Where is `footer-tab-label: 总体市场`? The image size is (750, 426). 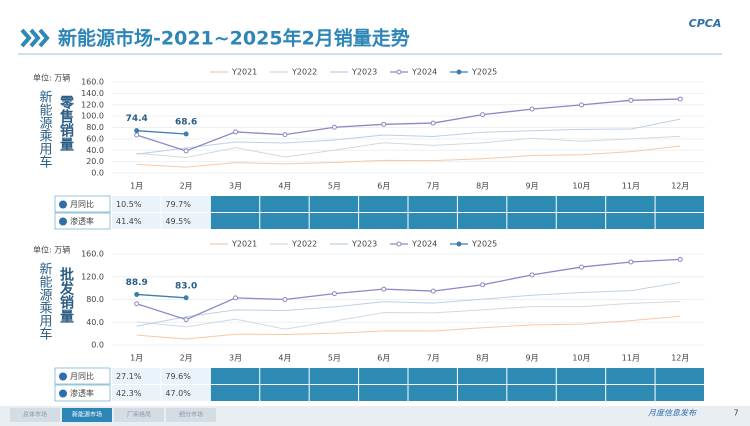 footer-tab-label: 总体市场 is located at coordinates (35, 415).